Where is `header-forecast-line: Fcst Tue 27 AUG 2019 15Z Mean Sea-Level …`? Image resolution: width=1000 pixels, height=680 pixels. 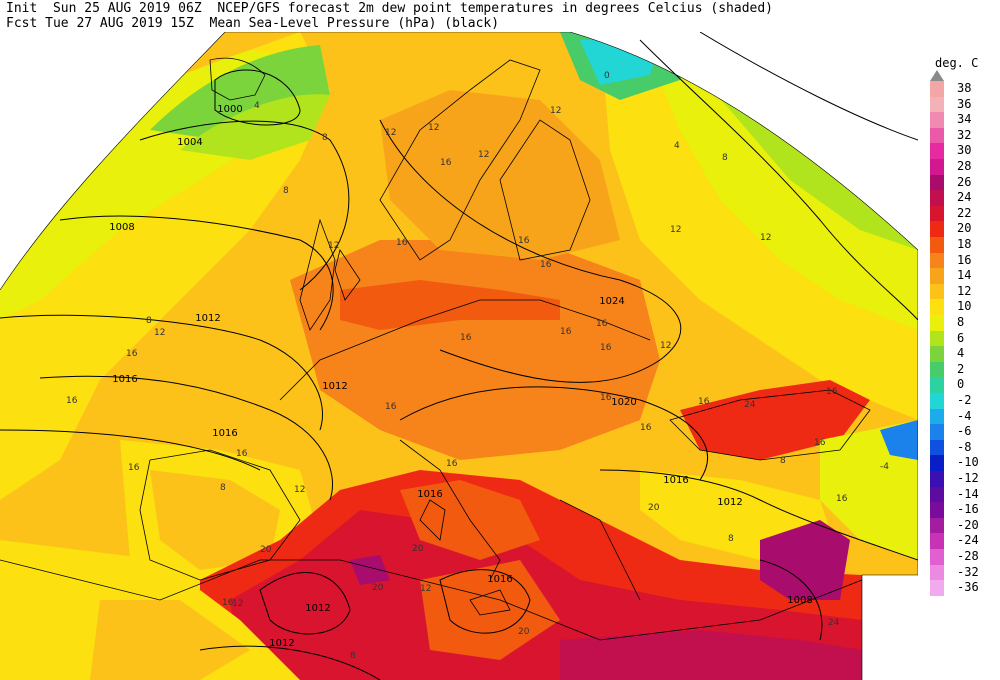
header-forecast-line: Fcst Tue 27 AUG 2019 15Z Mean Sea-Level … is located at coordinates (253, 23).